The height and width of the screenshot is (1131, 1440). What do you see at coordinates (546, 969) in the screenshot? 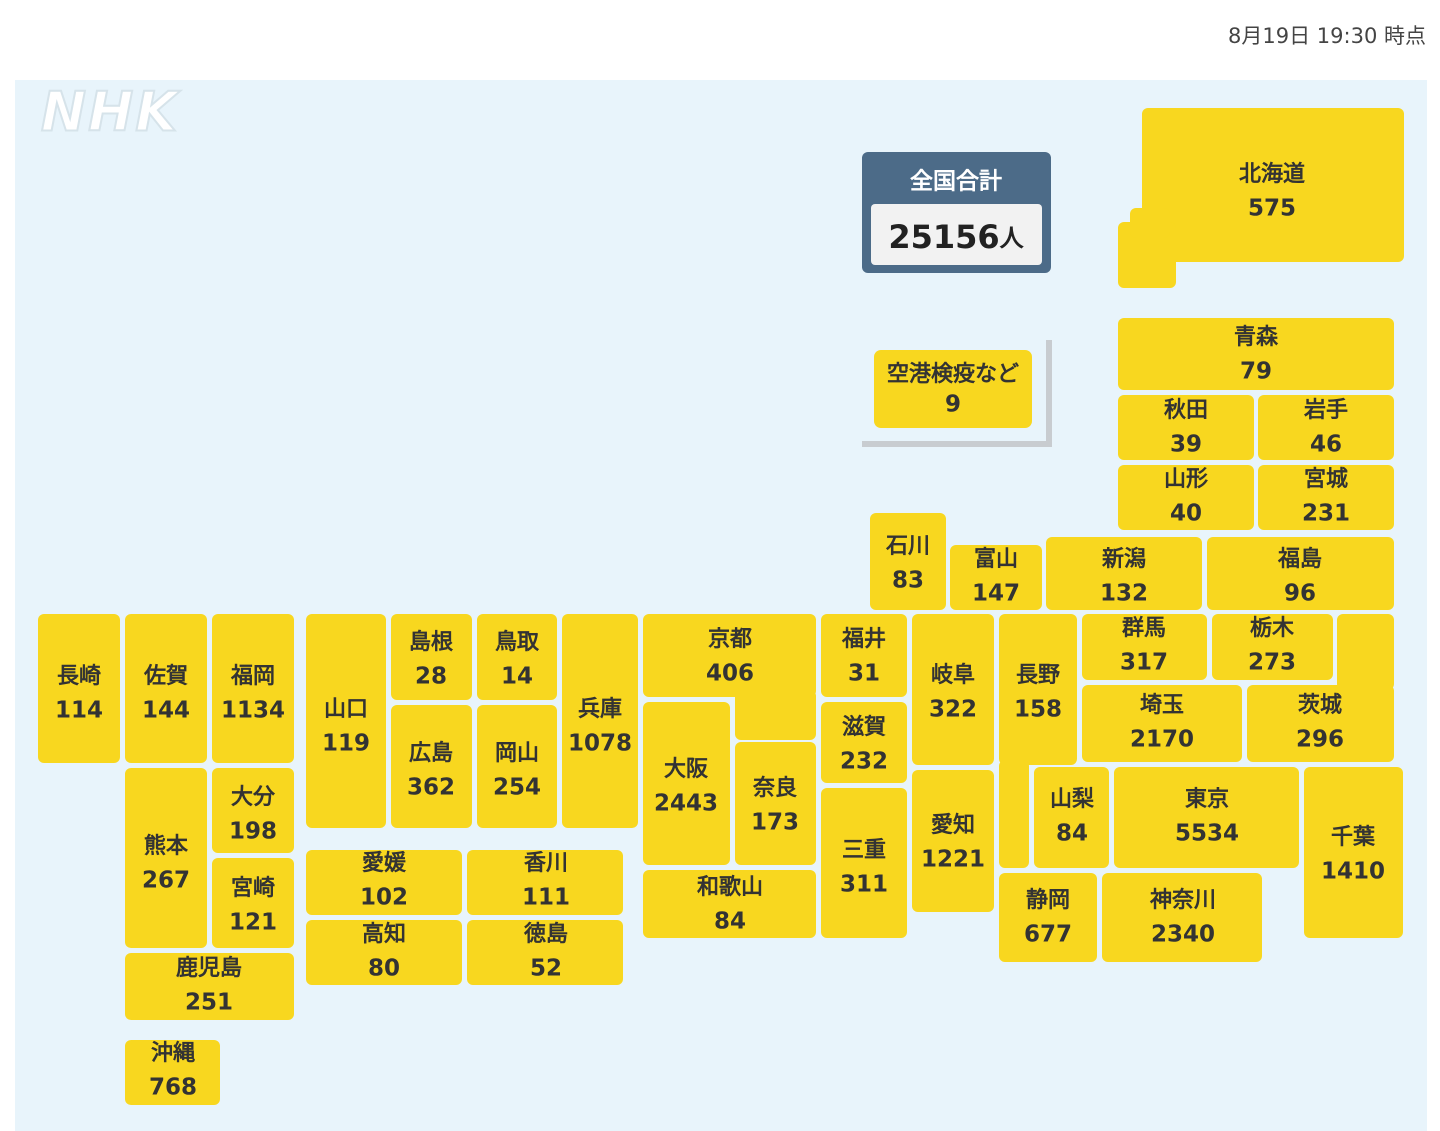
I see `prefecture-value: 52` at bounding box center [546, 969].